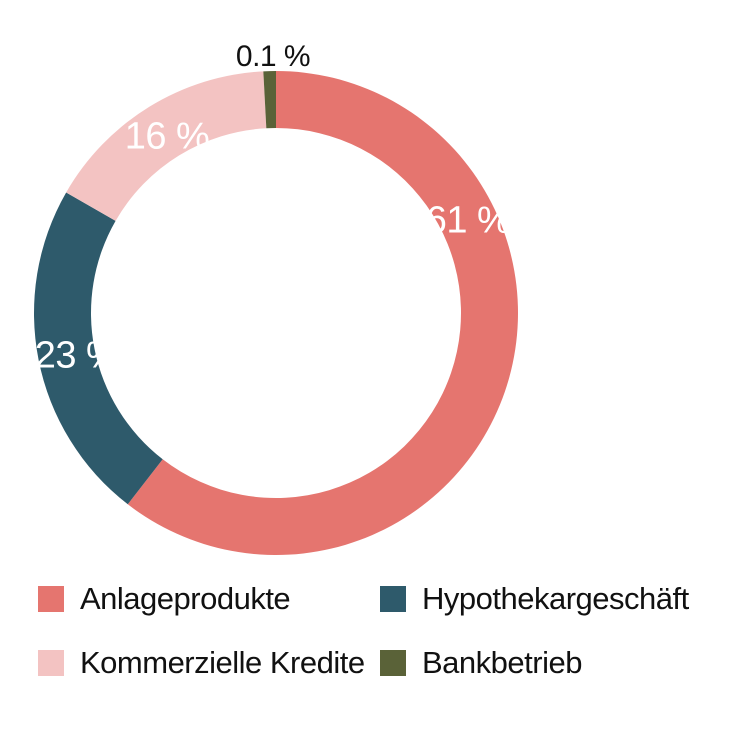 The image size is (738, 738). I want to click on legend-item-kommerzielle-kredite: Kommerzielle Kredite, so click(209, 663).